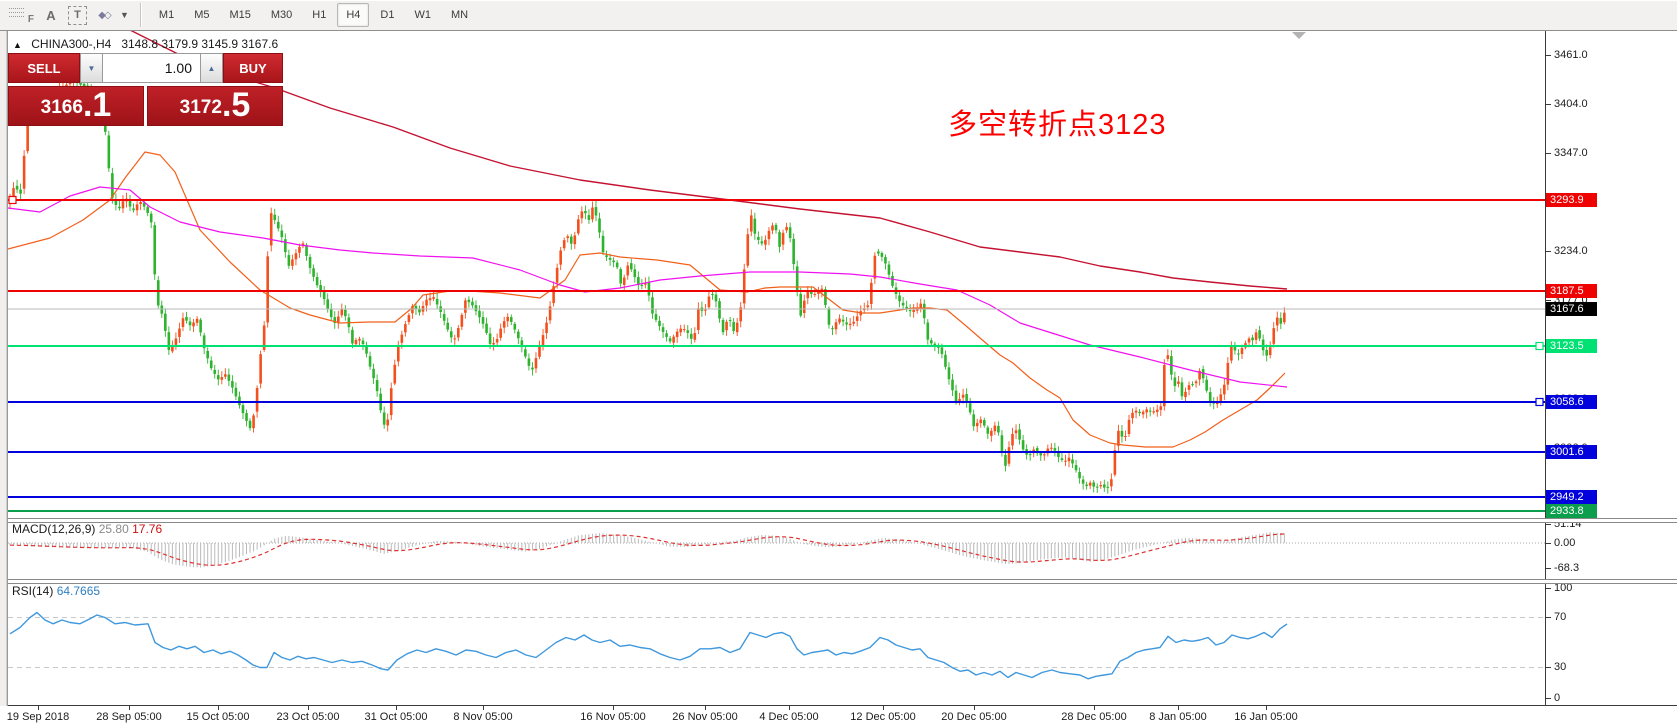 The height and width of the screenshot is (728, 1677). Describe the element at coordinates (647, 549) in the screenshot. I see `macd-signal-line` at that location.